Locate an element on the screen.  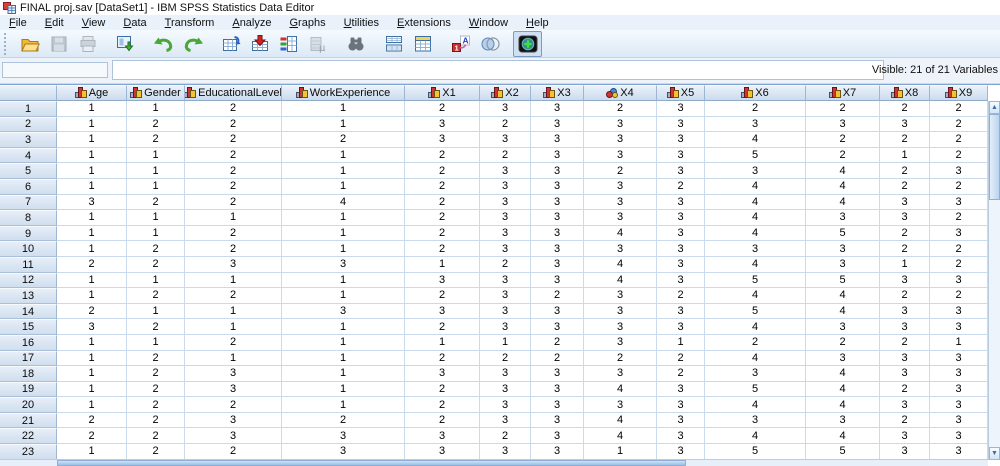
variables-button is located at coordinates (288, 44).